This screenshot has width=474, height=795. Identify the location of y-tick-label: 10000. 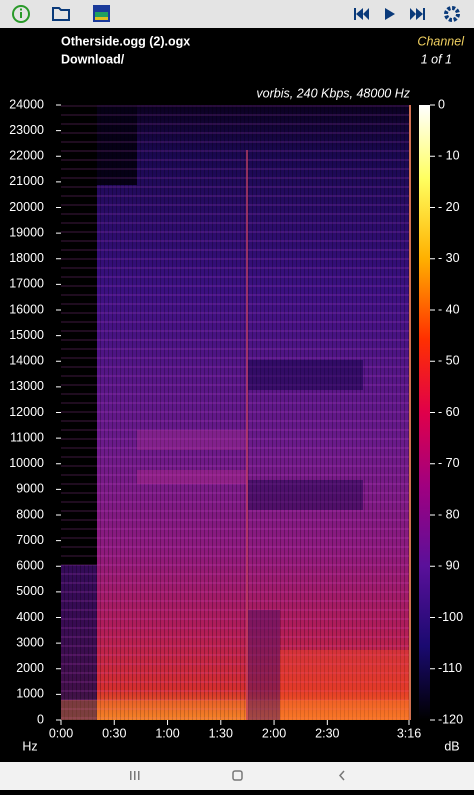
(26, 463).